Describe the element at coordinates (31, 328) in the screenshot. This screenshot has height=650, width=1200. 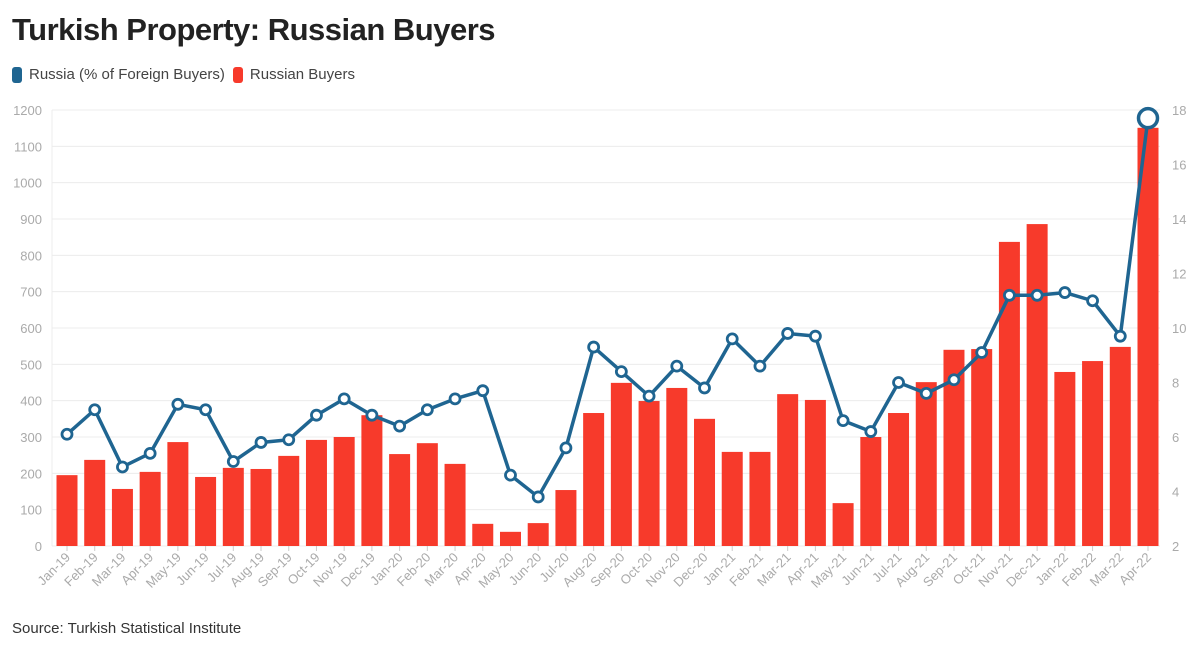
I see `y-left-tick-label: 600` at that location.